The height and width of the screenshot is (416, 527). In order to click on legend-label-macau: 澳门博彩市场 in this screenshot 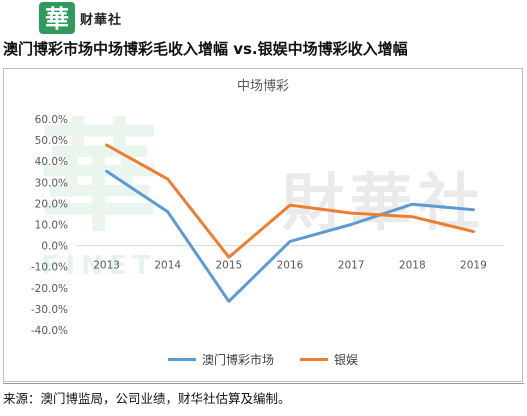, I will do `click(237, 360)`.